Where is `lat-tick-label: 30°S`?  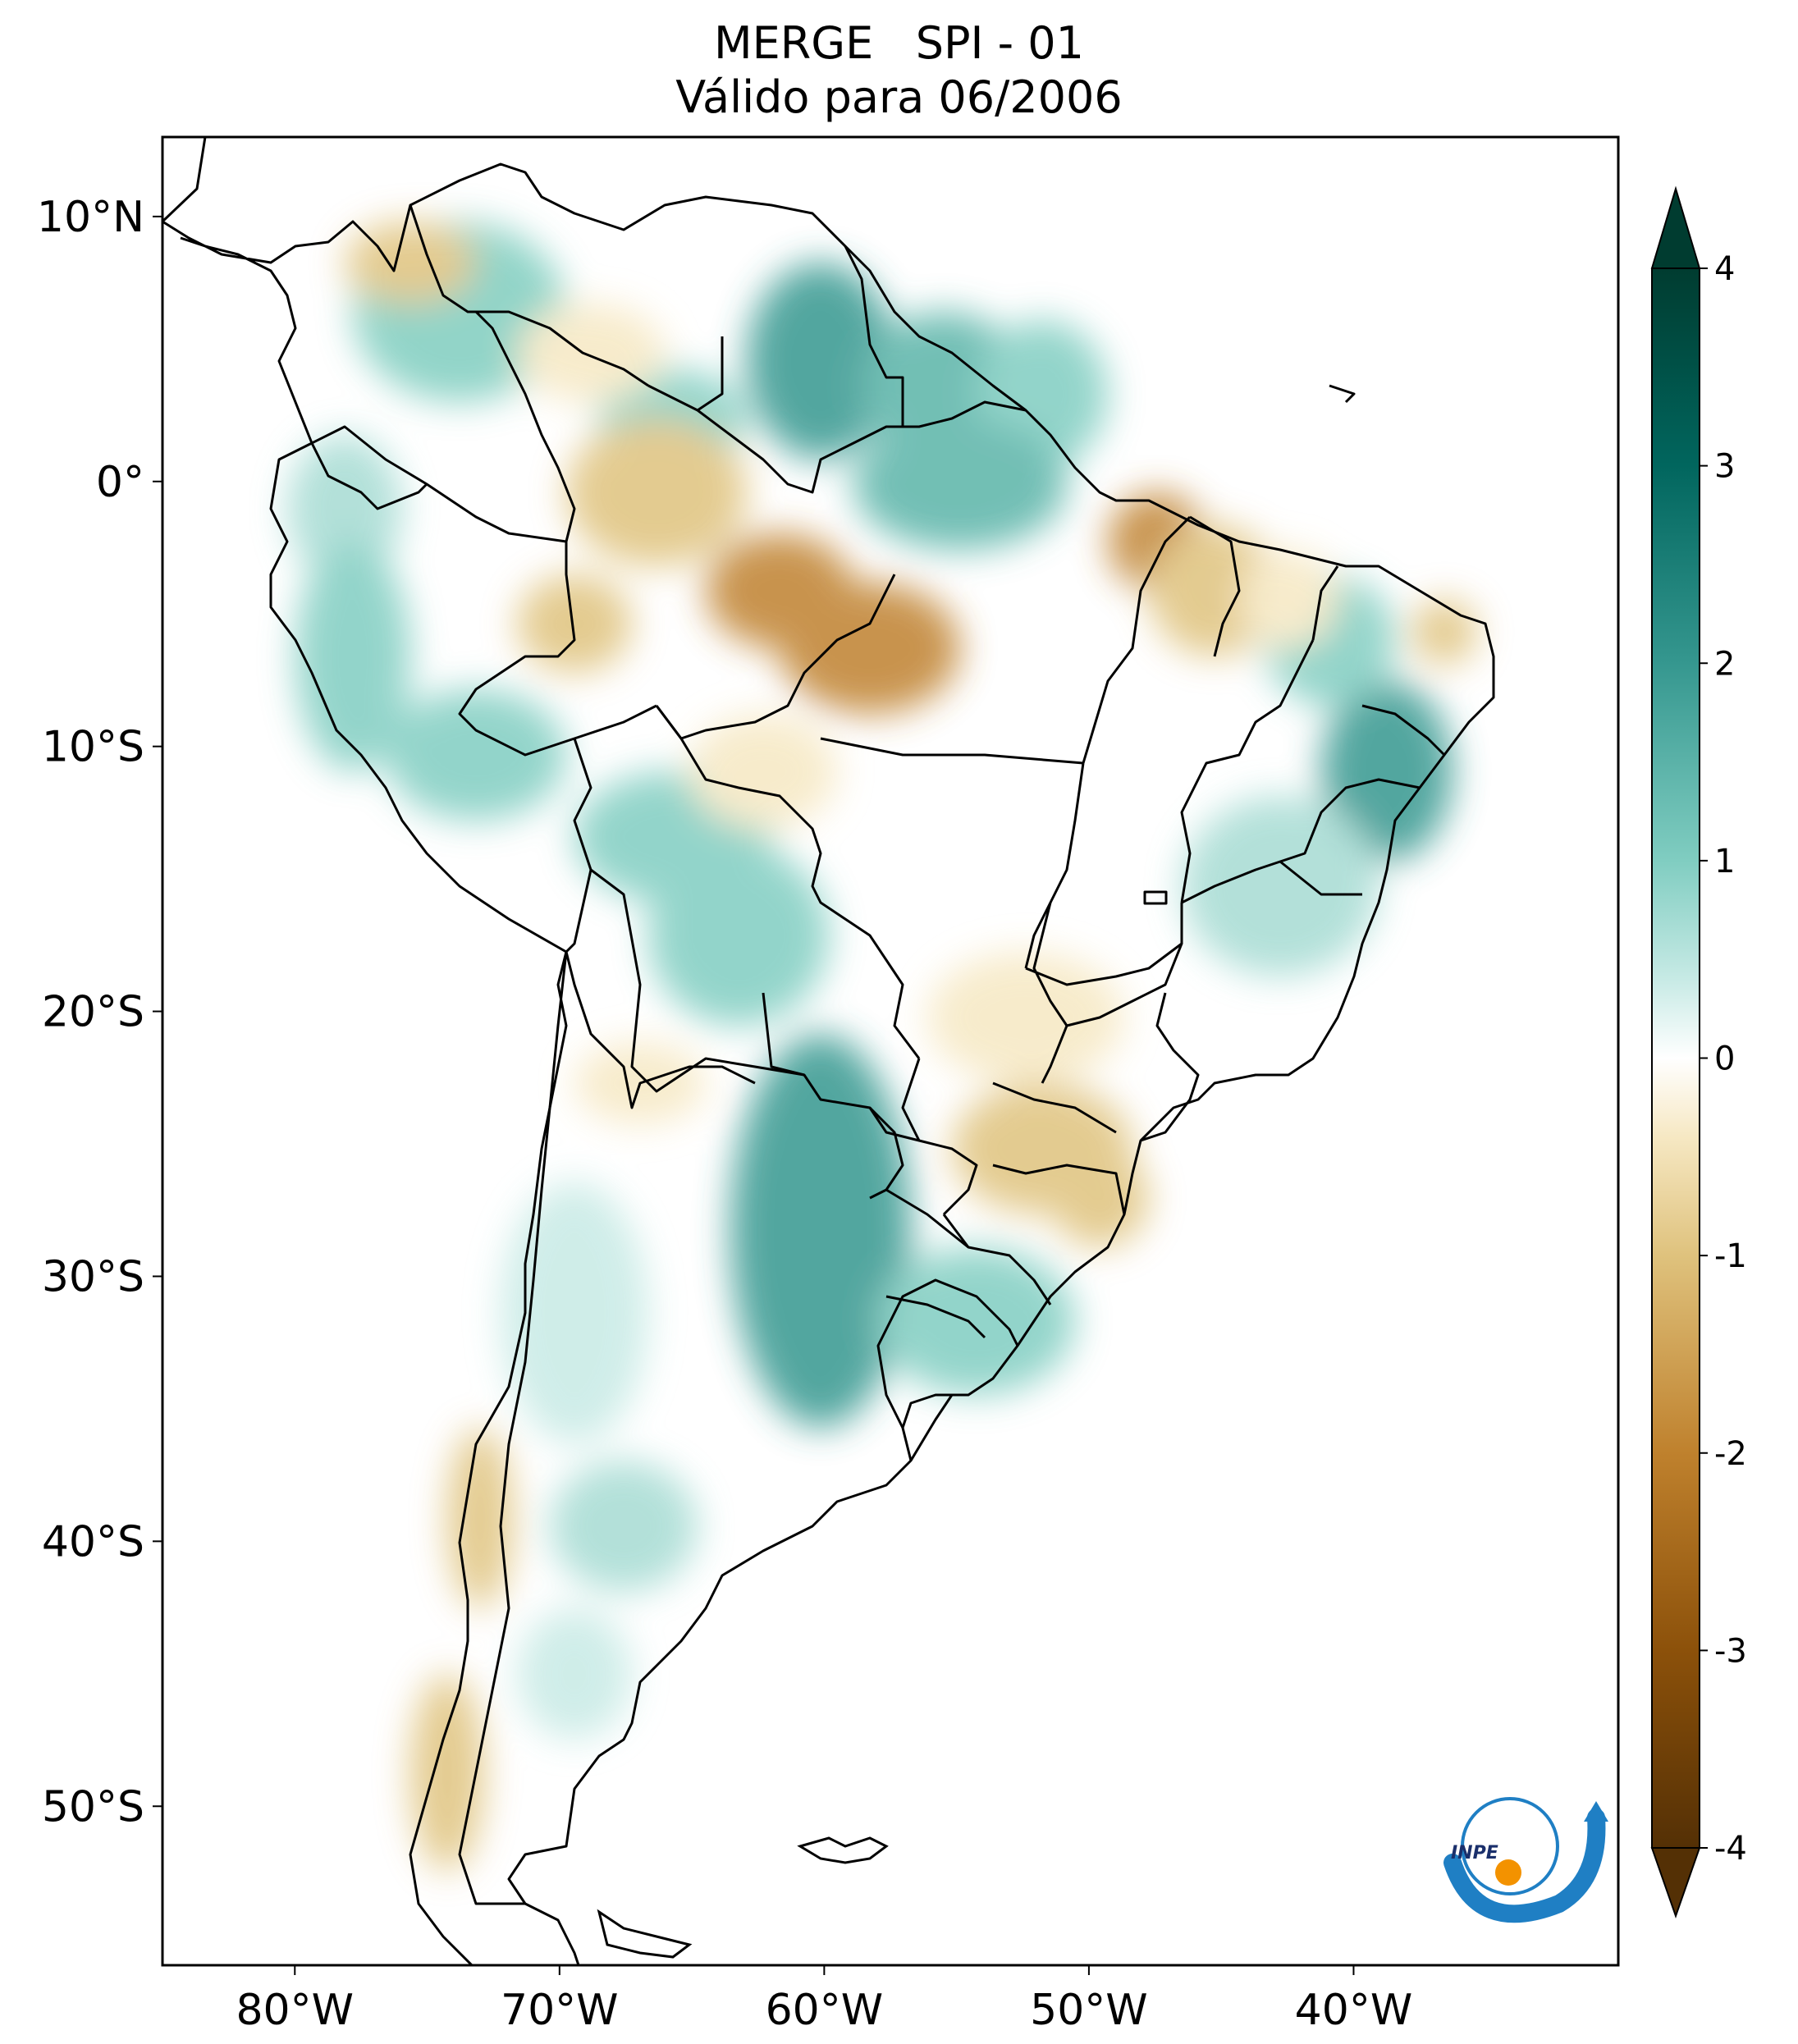
lat-tick-label: 30°S is located at coordinates (93, 1276).